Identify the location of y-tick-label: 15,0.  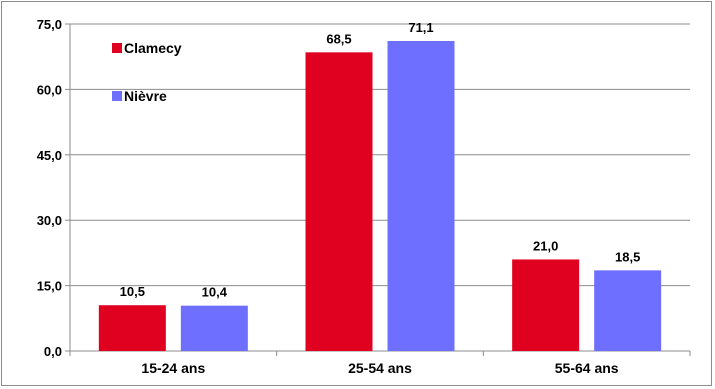
(49, 286).